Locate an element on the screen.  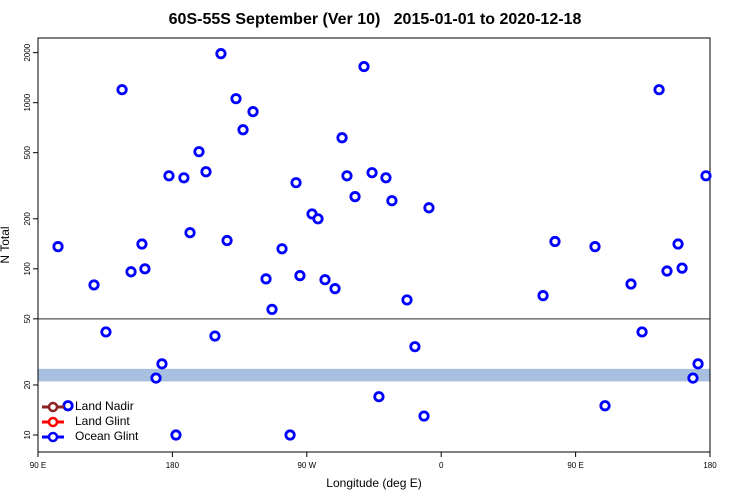
x-axis-label: Longitude (deg E) is located at coordinates (373, 483).